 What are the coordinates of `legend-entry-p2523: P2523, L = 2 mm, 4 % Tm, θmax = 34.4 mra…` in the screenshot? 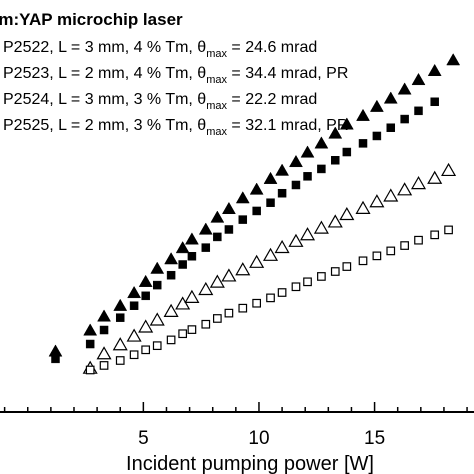 It's located at (175, 75).